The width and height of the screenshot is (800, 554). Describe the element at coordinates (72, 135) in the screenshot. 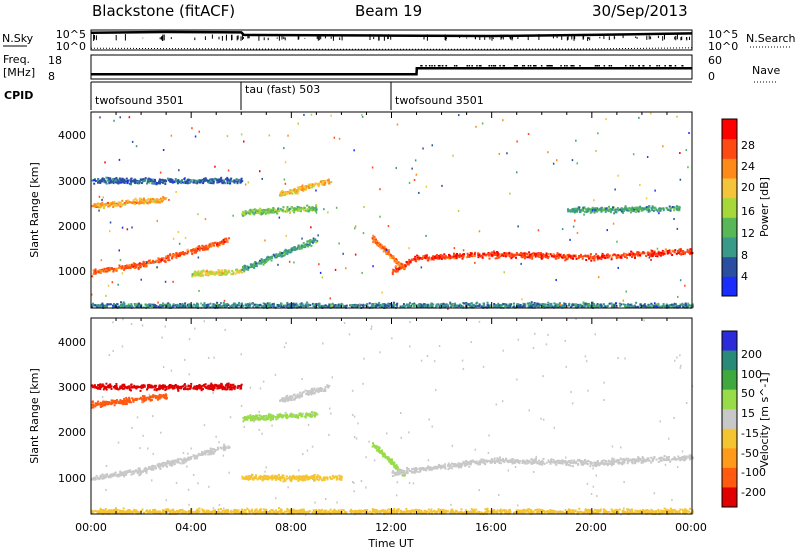

I see `power-ytick-4000: 4000` at that location.